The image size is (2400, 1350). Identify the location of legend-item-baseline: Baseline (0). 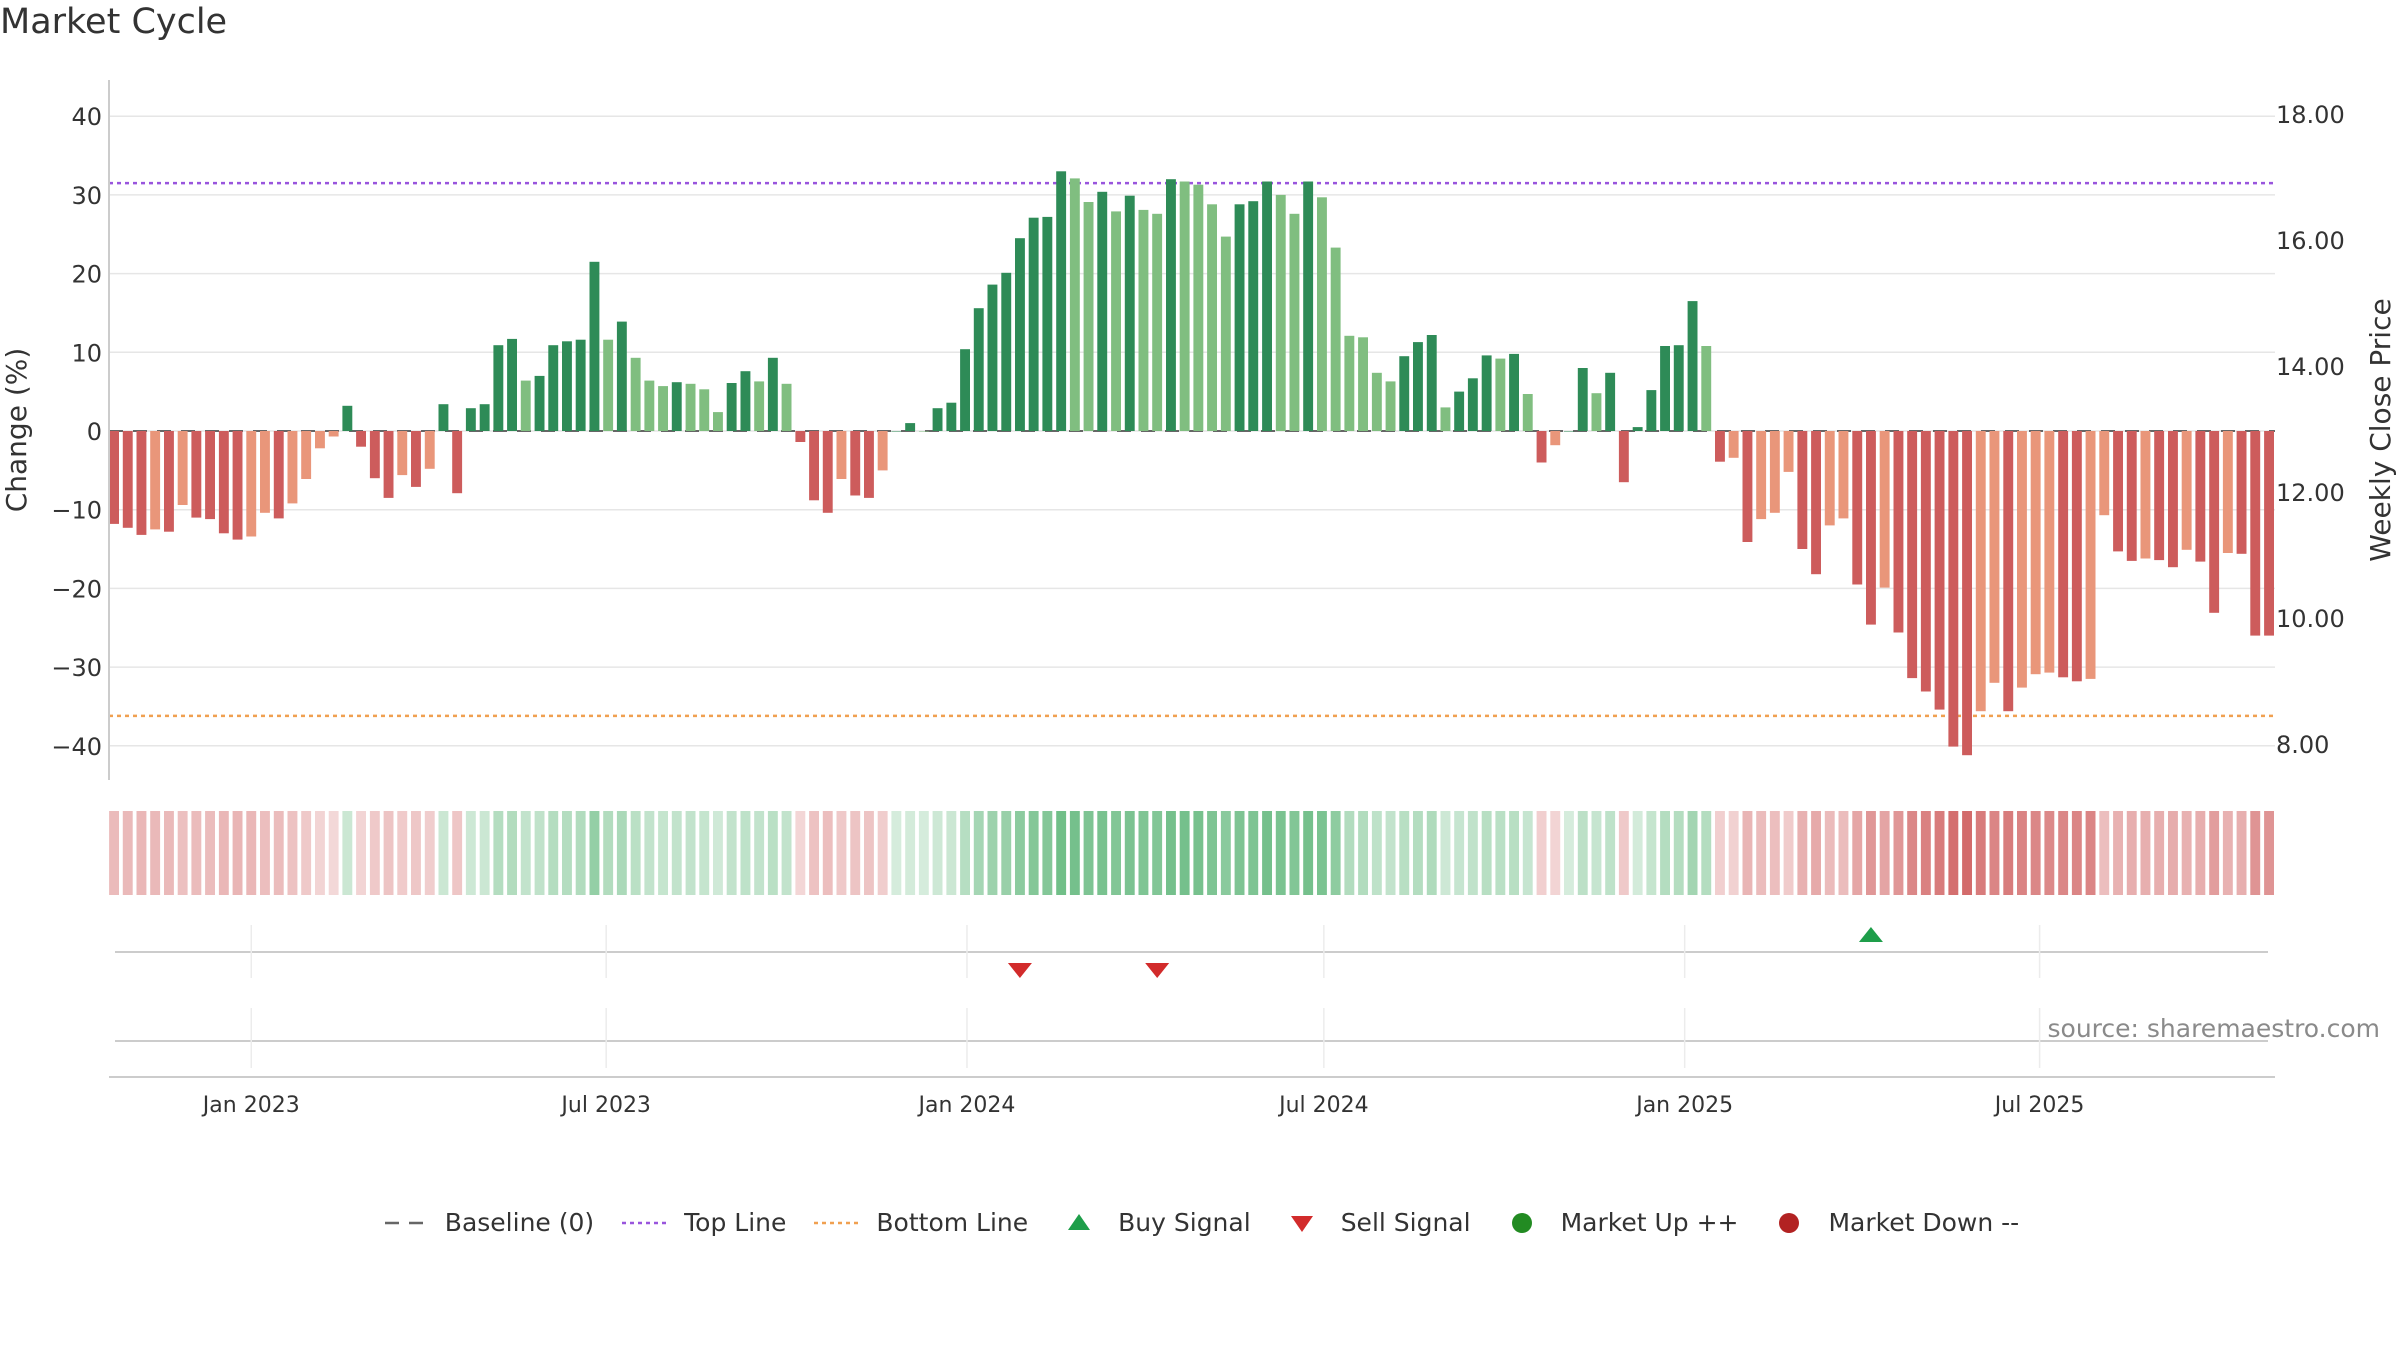
(487, 1222).